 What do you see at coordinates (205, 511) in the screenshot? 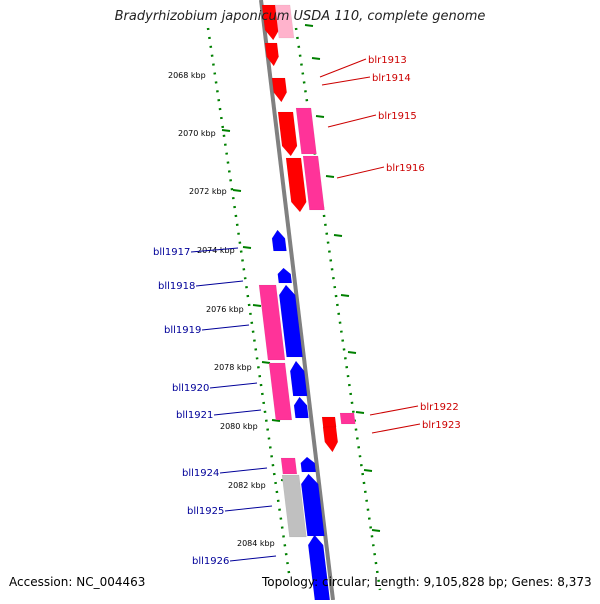
I see `reverse-gene-label: bll1925` at bounding box center [205, 511].